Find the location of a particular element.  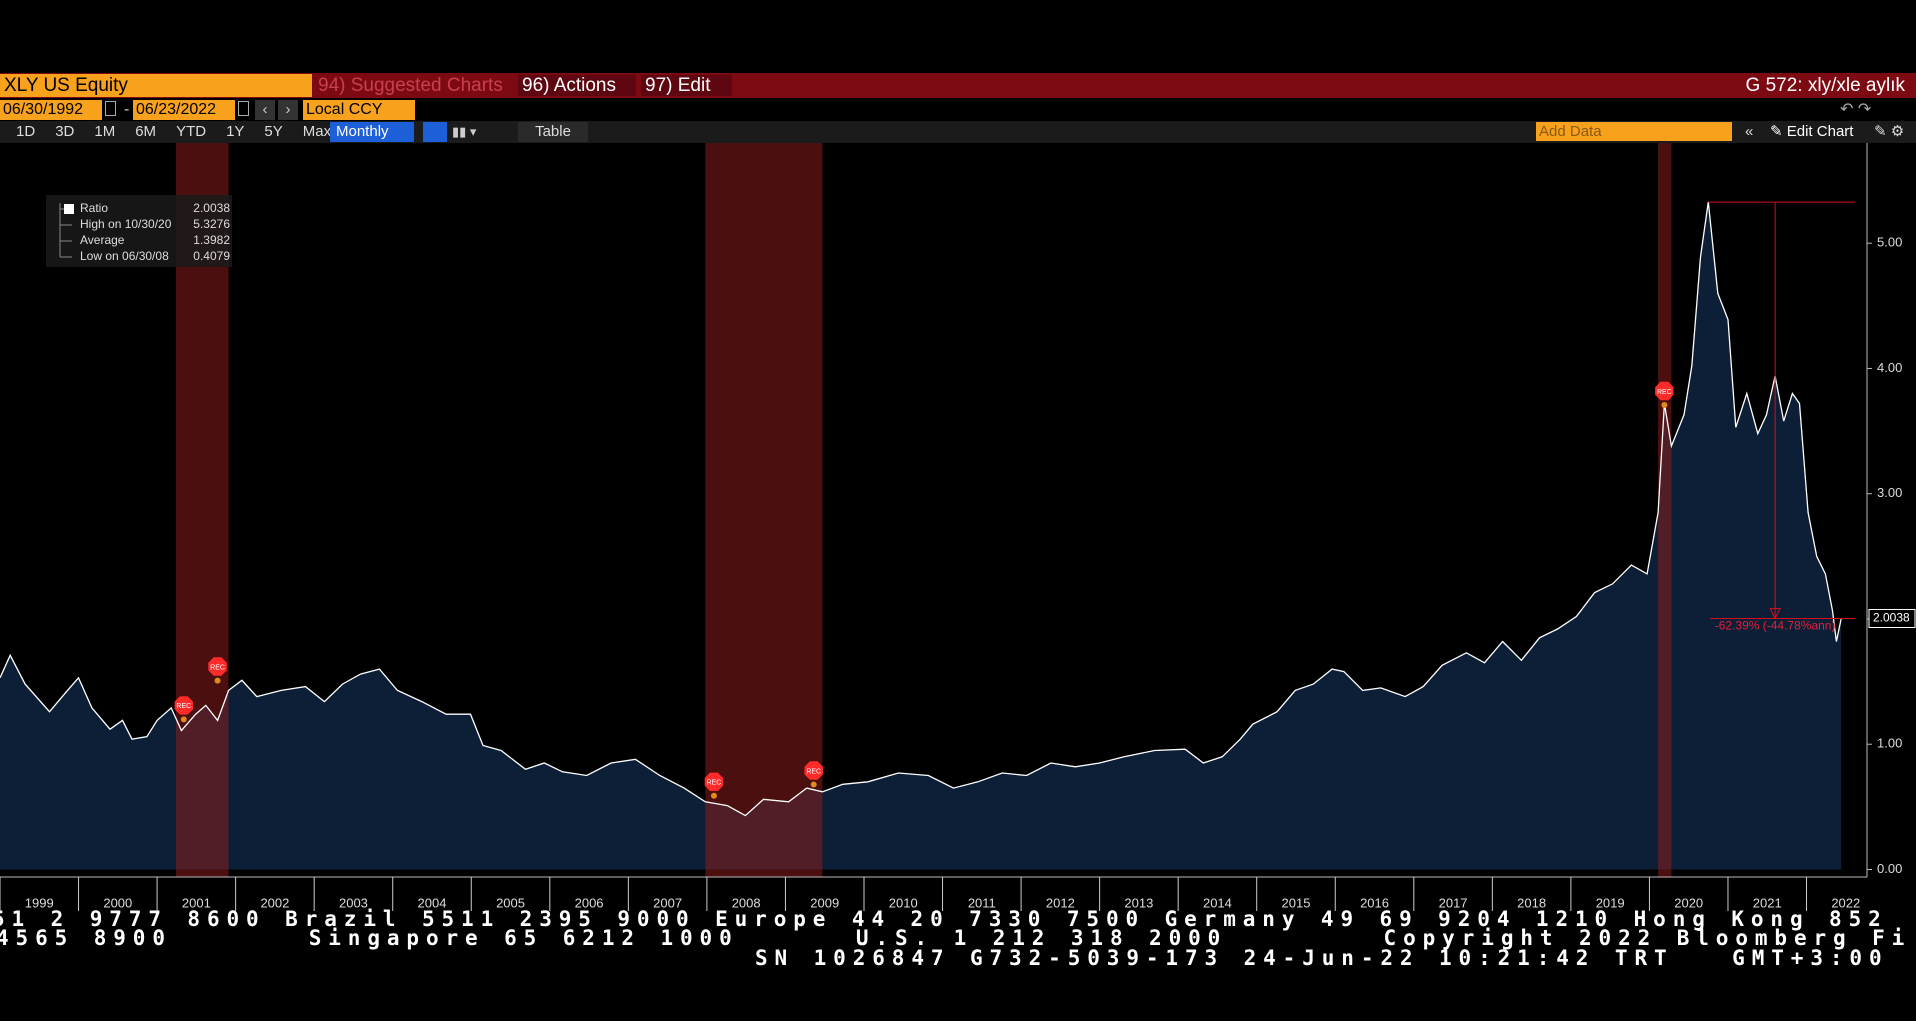

top-bar is located at coordinates (958, 85).